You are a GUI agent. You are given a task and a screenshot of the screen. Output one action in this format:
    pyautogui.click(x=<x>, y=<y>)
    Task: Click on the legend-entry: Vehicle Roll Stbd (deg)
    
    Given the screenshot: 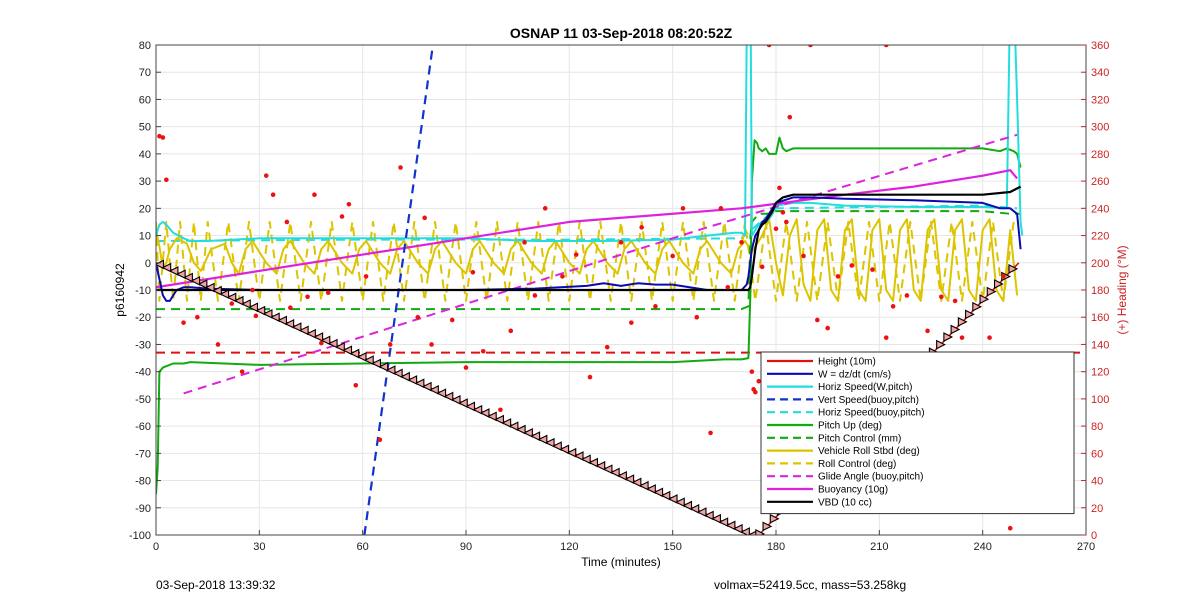 What is the action you would take?
    pyautogui.click(x=869, y=451)
    